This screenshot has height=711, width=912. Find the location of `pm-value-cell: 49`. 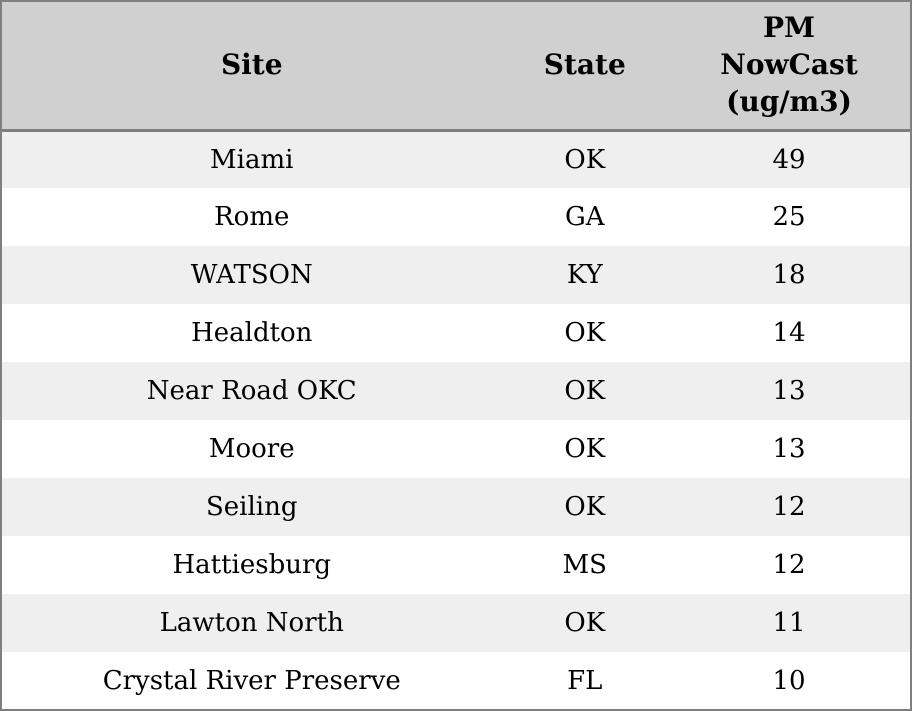

pm-value-cell: 49 is located at coordinates (789, 159).